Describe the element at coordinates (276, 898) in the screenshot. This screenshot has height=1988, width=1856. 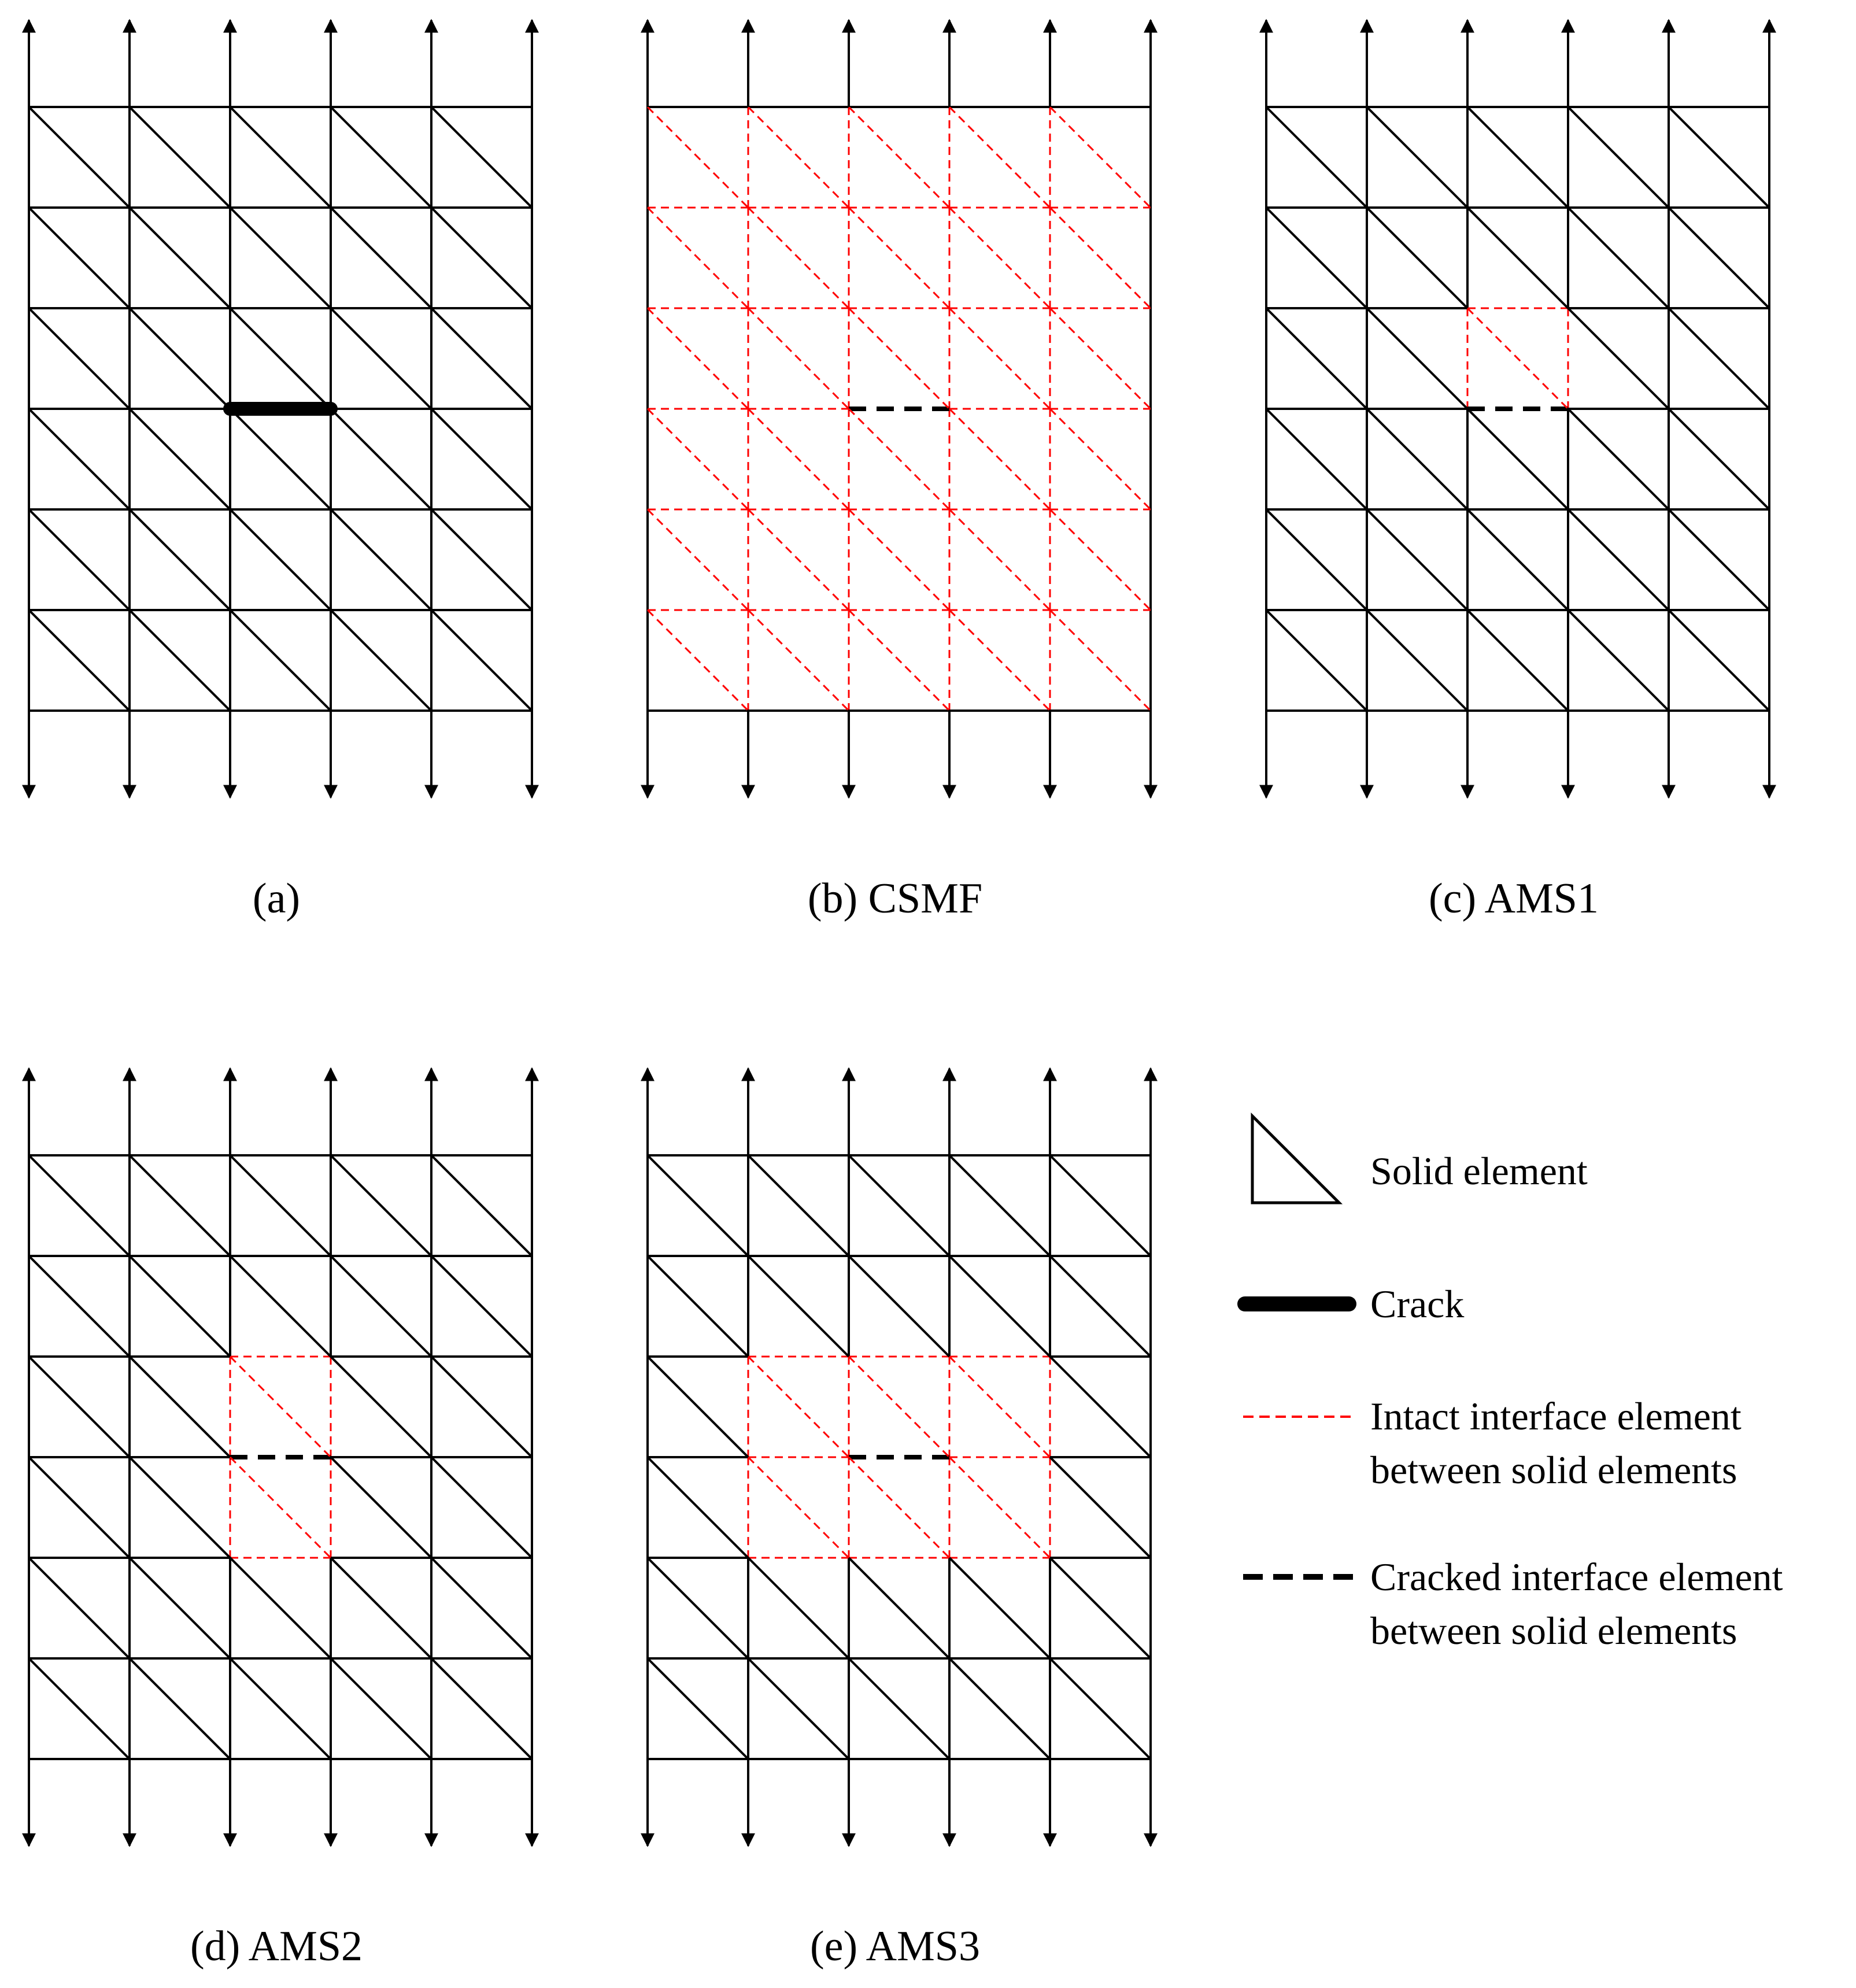
I see `caption-a: (a)` at that location.